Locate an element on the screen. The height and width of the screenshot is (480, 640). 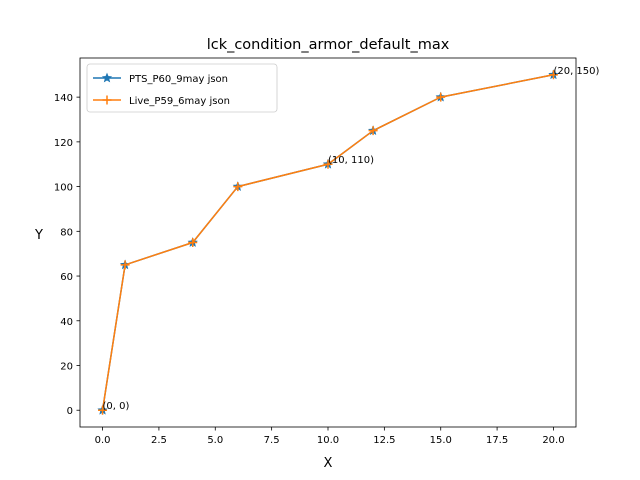
legend-label: PTS_P60_9may json is located at coordinates (178, 79).